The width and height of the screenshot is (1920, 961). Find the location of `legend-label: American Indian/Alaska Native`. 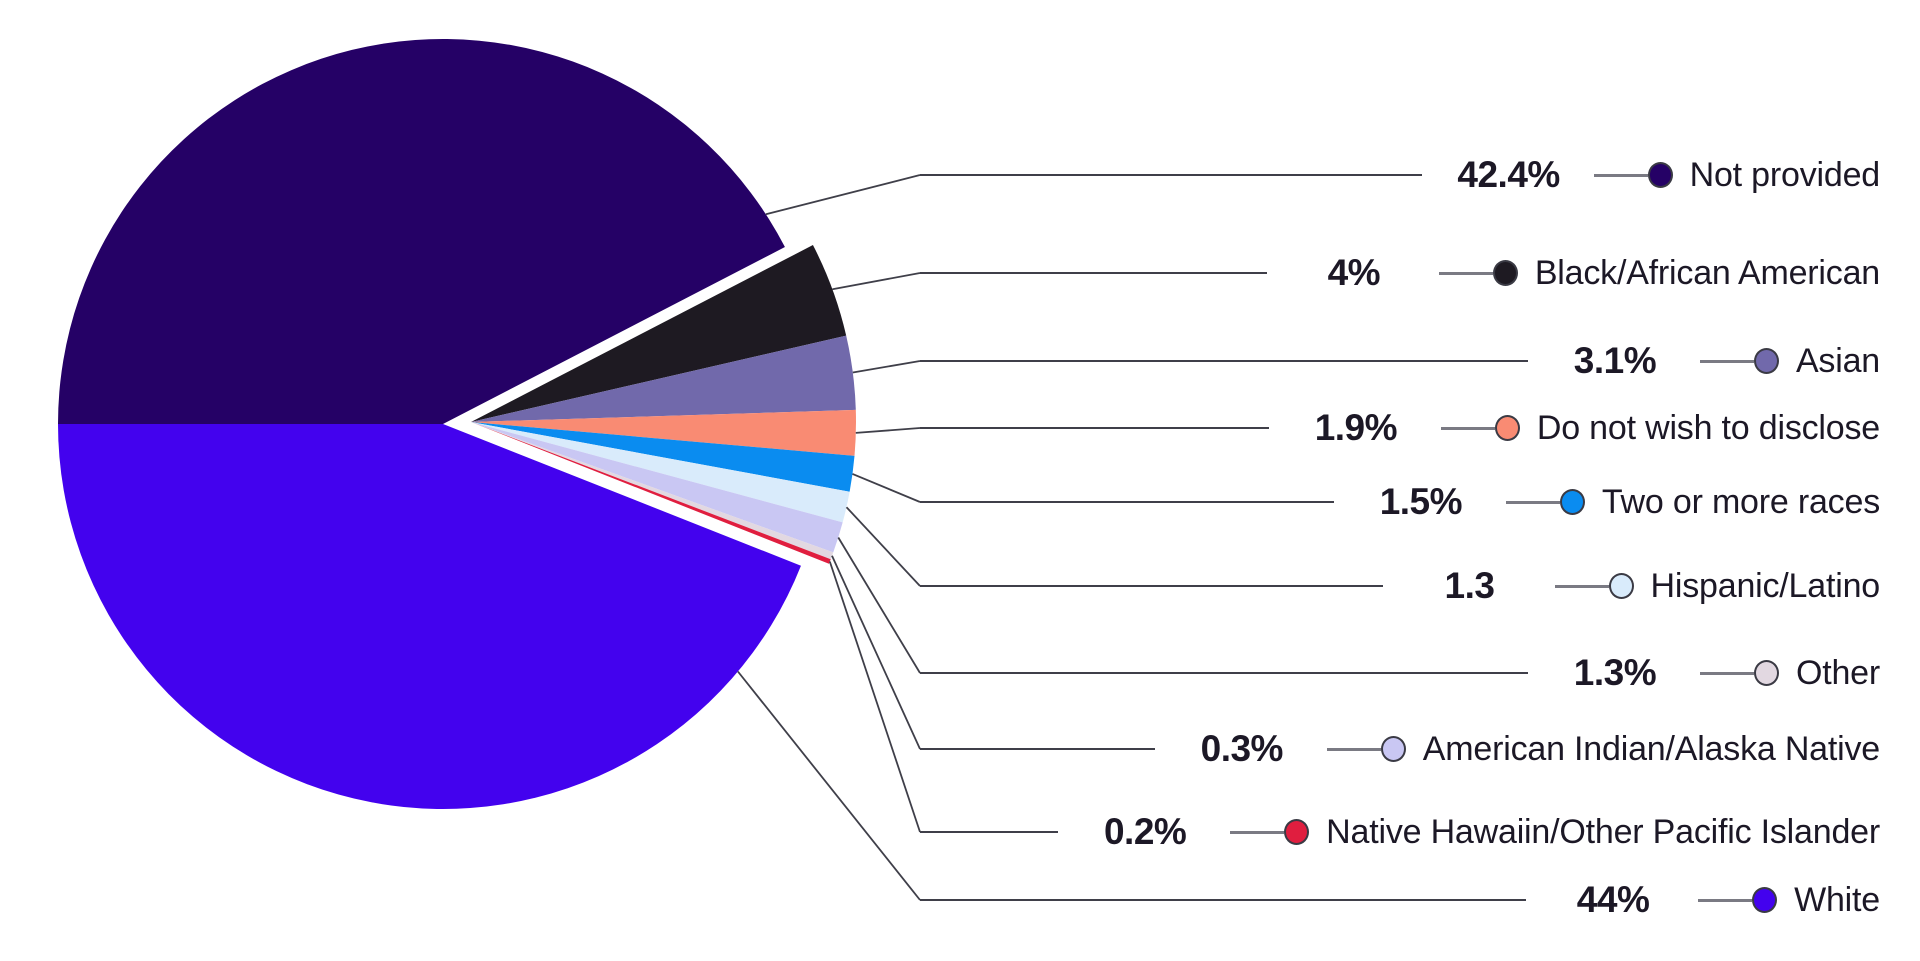

legend-label: American Indian/Alaska Native is located at coordinates (1651, 748).